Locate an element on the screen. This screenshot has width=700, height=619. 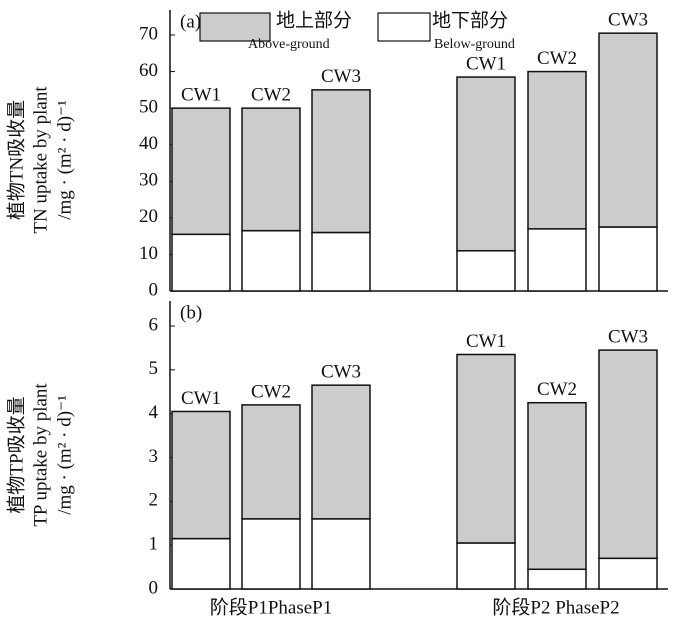
panel-label: (a) is located at coordinates (190, 21).